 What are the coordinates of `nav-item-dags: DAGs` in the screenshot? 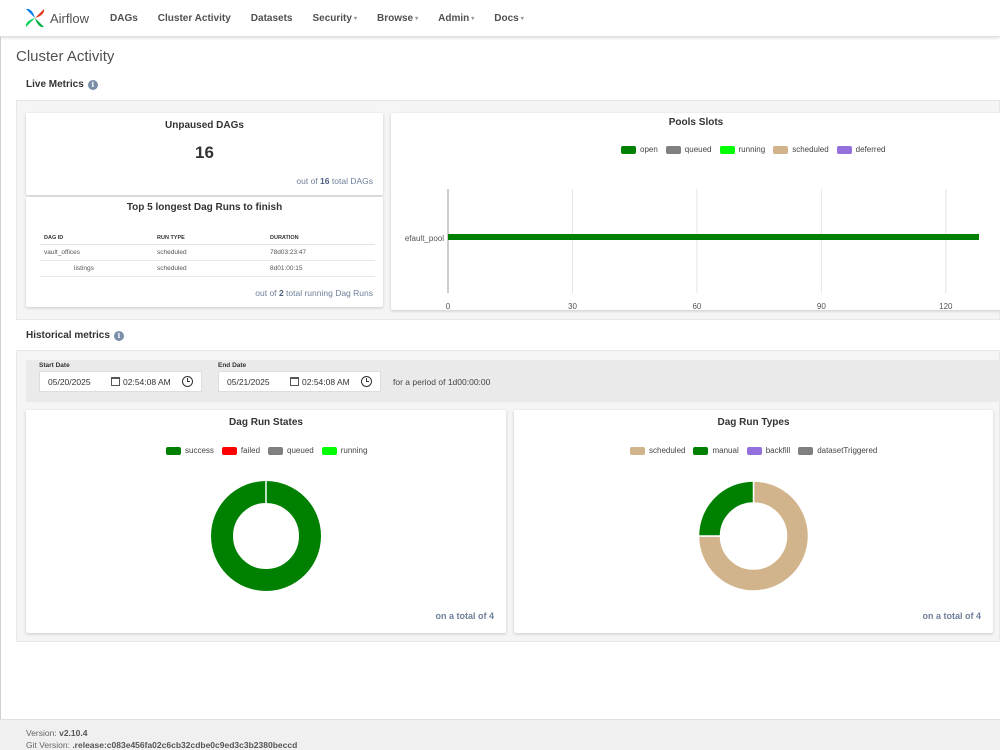 It's located at (124, 18).